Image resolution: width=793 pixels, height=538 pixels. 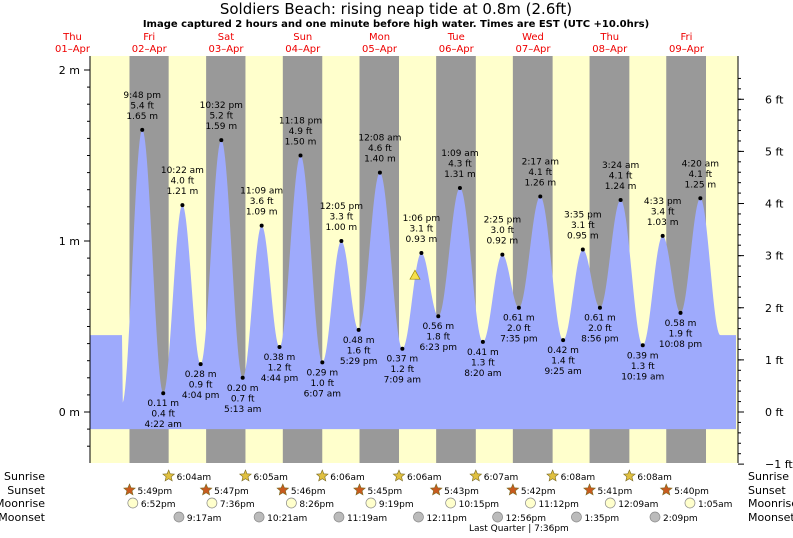 What do you see at coordinates (583, 237) in the screenshot?
I see `extreme-label: 0.95 m` at bounding box center [583, 237].